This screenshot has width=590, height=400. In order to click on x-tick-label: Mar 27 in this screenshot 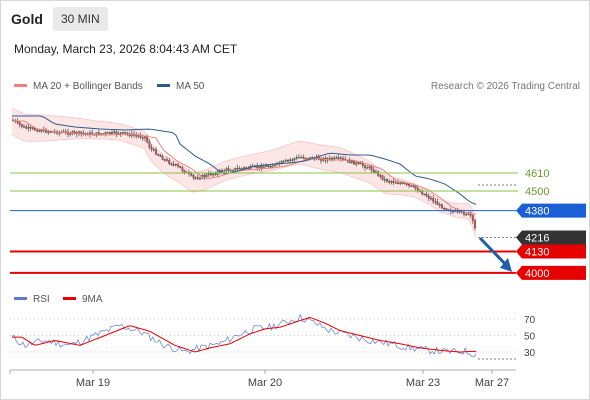, I will do `click(492, 383)`.